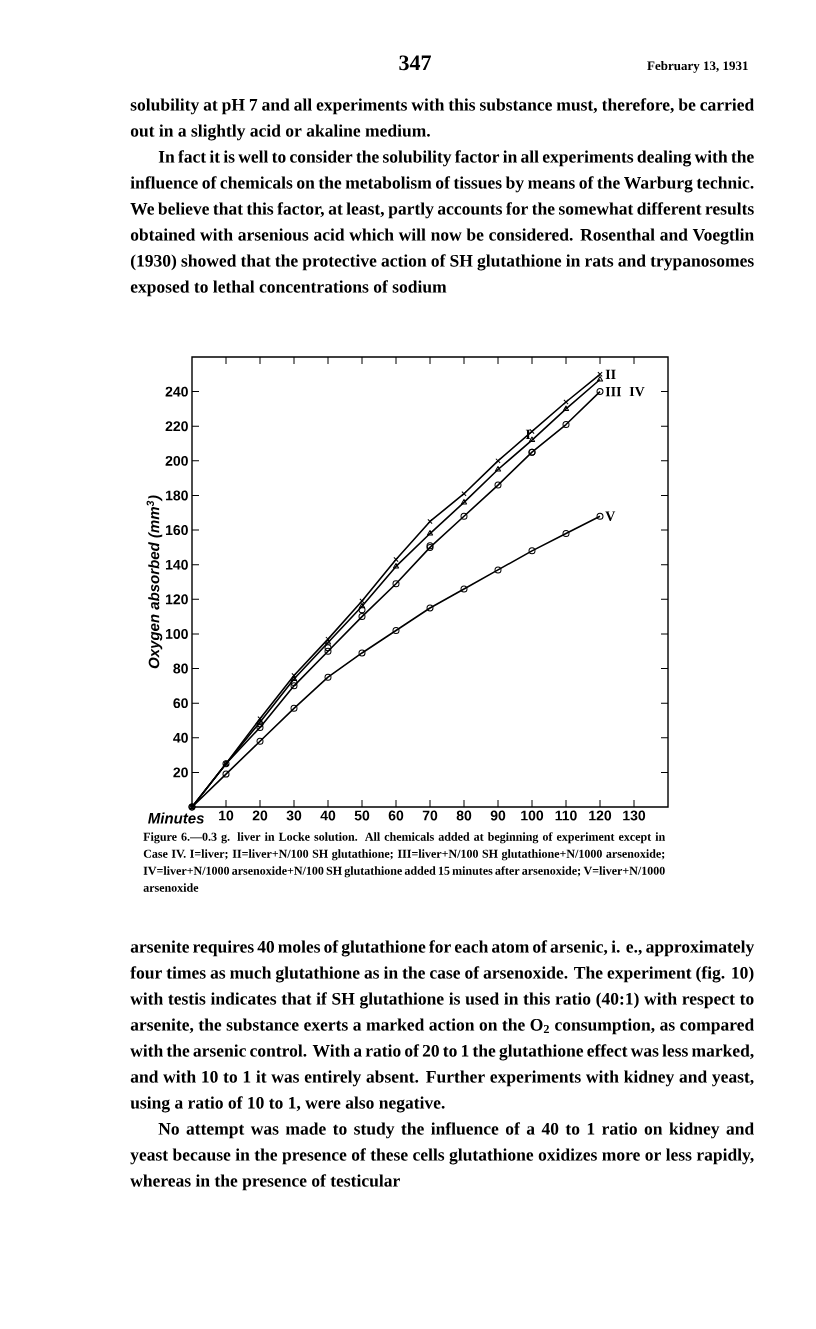 Image resolution: width=816 pixels, height=1329 pixels. I want to click on text: arsenite requires 40 moles of glutathione for each atom of arsenic, i. e., approximately four times as much glutathione as in the case of arsenoxide. The experiment (fig. 10) with testis indicates that if SH glutathione is used in this ratio (40:1) with respect to arsenite, the substance exerts a marked action on the O$_{2}$ consumption, as compared with the arsenic control. With a ratio of 20 to 1 the glutathione effect was less marked, and with 10 to 1 it was entirely absent. Further experiments with kidney and yeast, using a ratio of 10 to 1, were also negative., so click(442, 1026).